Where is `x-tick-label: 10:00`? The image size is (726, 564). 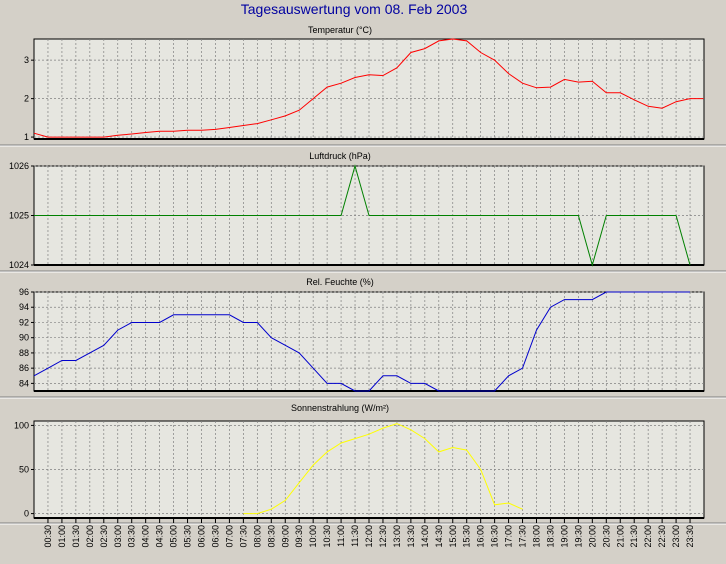 x-tick-label: 10:00 is located at coordinates (313, 536).